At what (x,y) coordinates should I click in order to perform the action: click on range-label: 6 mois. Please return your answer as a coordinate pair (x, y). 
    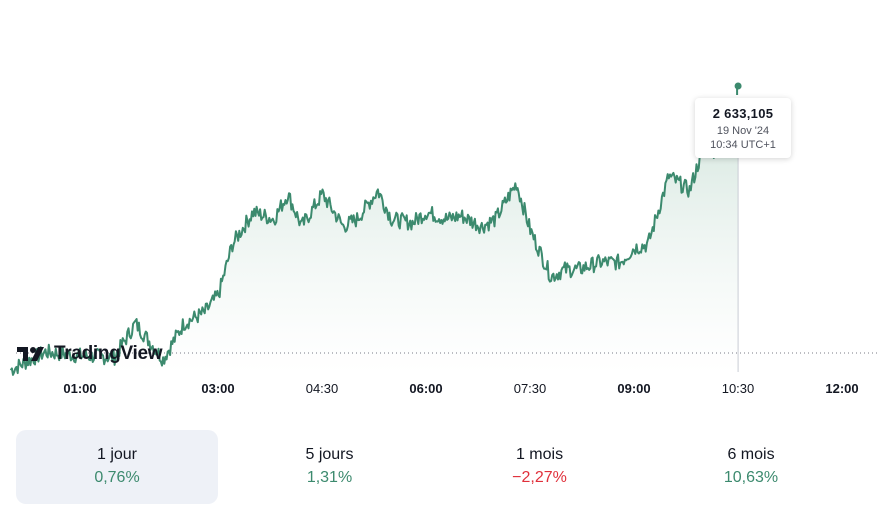
    Looking at the image, I should click on (751, 454).